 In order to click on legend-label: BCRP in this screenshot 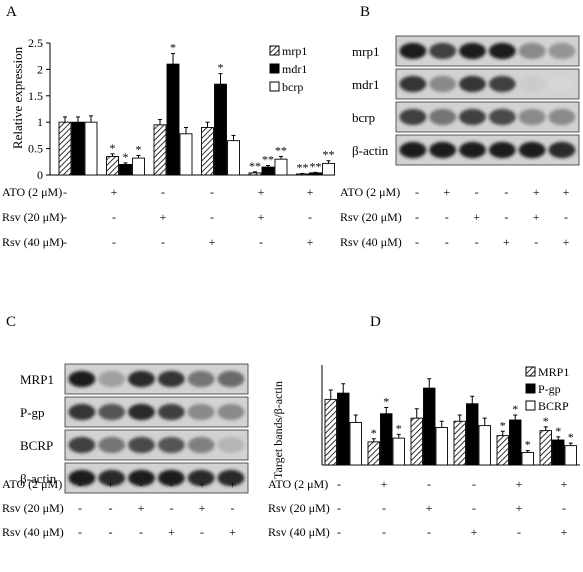, I will do `click(553, 406)`.